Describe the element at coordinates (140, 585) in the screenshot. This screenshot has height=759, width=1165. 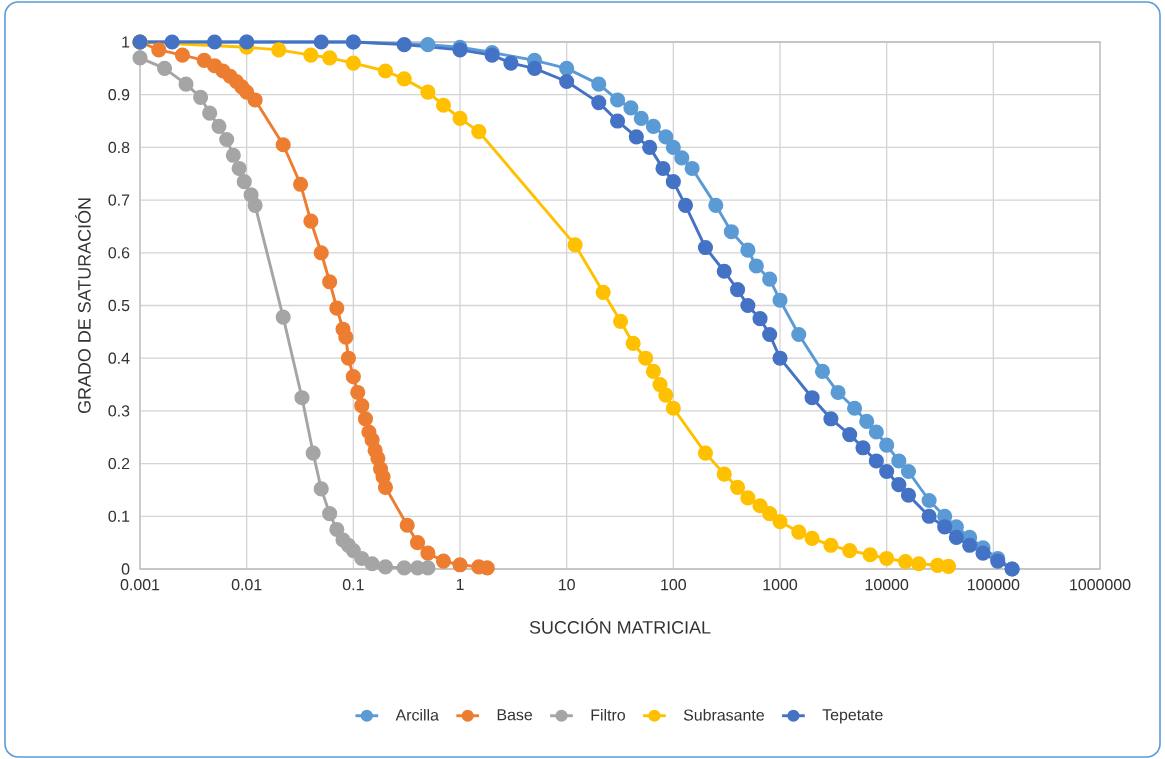
I see `x-tick-label: 0.001` at that location.